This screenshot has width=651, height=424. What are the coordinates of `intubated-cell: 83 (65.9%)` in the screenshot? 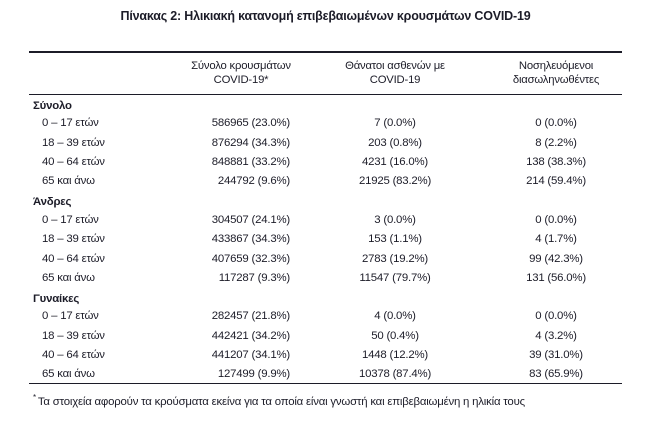 It's located at (556, 374).